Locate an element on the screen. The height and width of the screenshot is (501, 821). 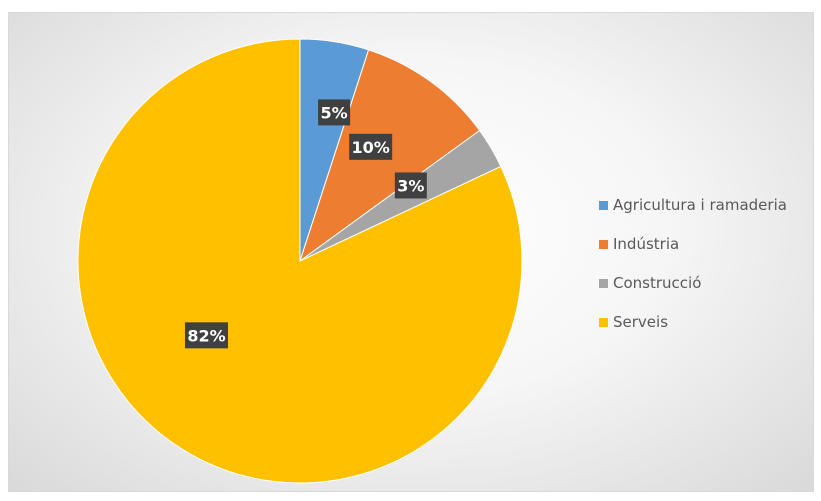
legend-swatch-agricultura is located at coordinates (603, 205).